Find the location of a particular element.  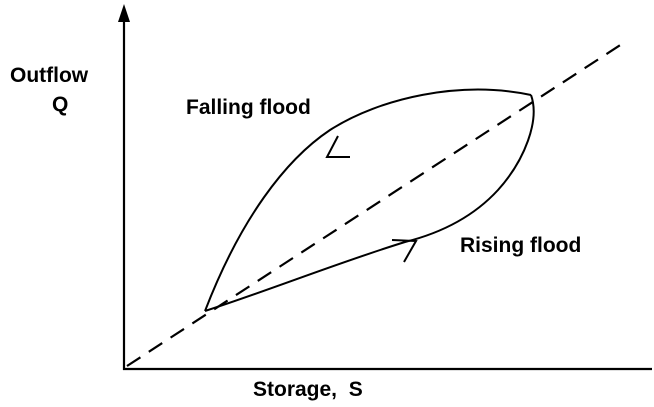

rising-flood-label: Rising flood is located at coordinates (521, 245).